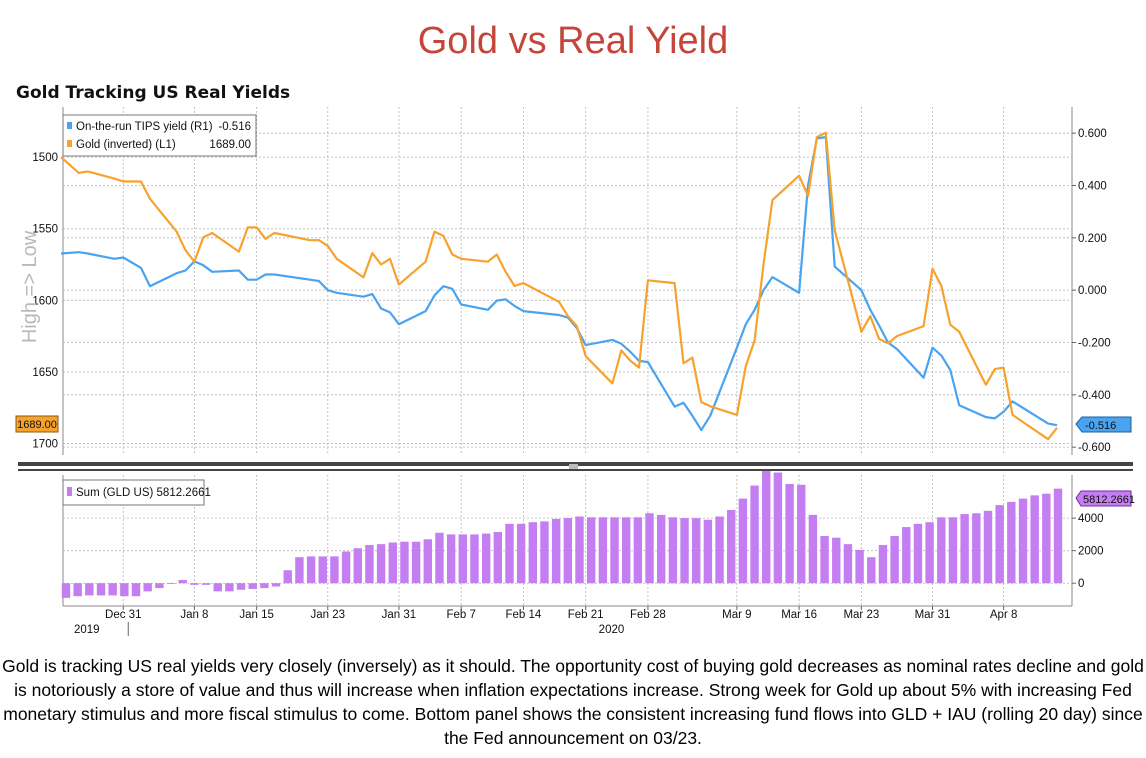 Image resolution: width=1146 pixels, height=758 pixels. Describe the element at coordinates (194, 615) in the screenshot. I see `x-tick-label: Jan 8` at that location.